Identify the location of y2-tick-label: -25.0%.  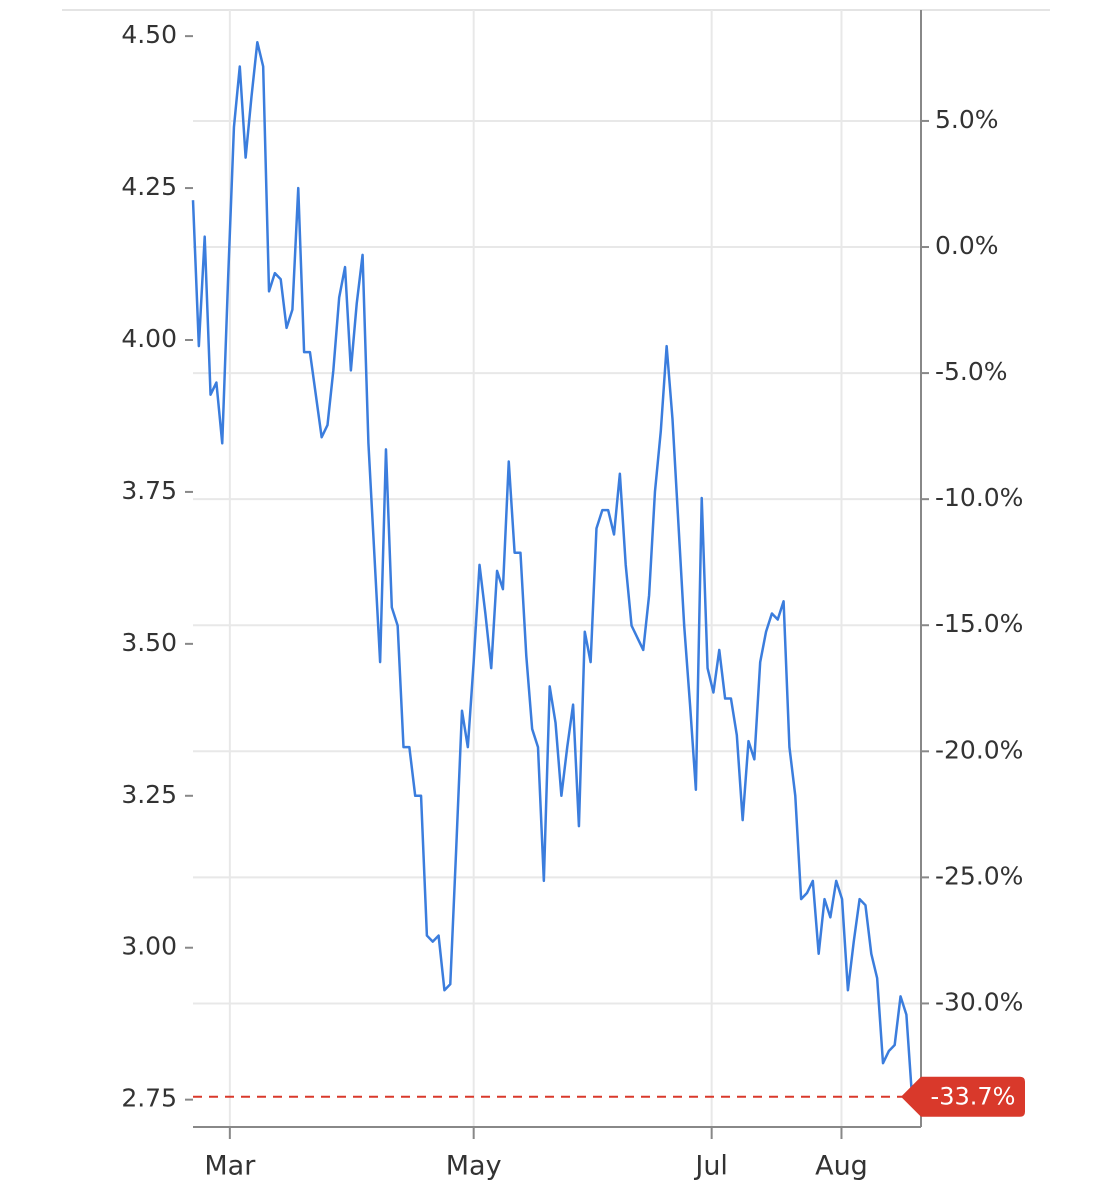
(979, 875).